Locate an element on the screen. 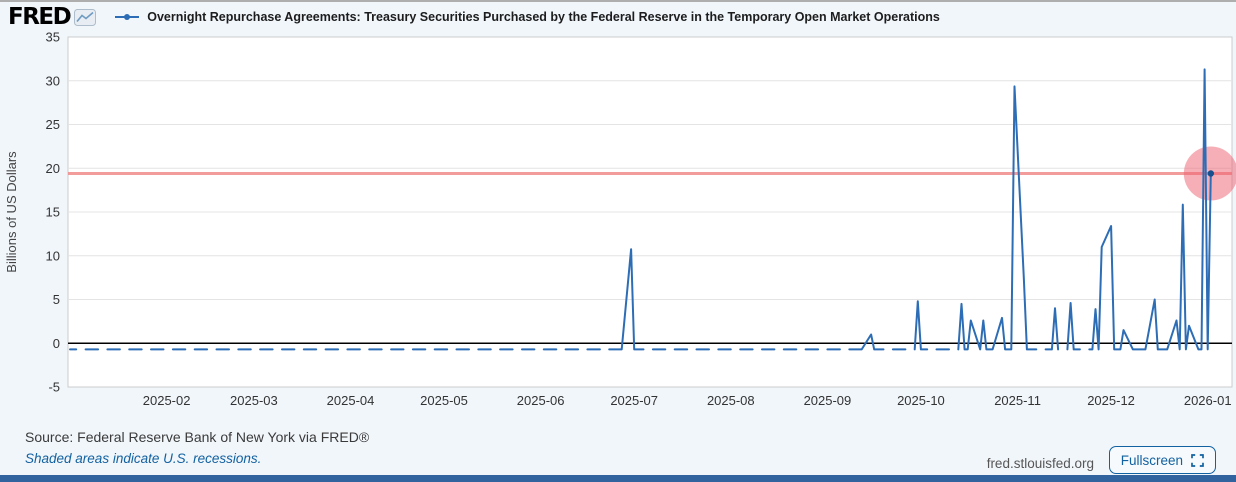 This screenshot has width=1236, height=482. x-tick-label: 2025-08 is located at coordinates (731, 400).